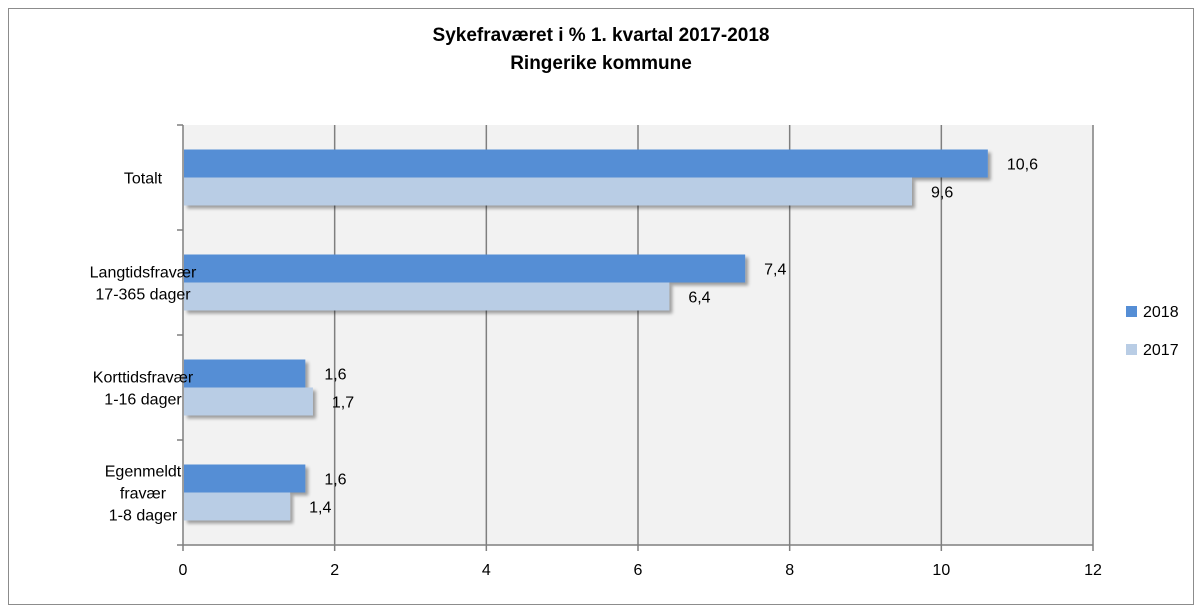 Image resolution: width=1202 pixels, height=613 pixels. I want to click on chart-title: Sykefraværet i % 1. kvartal 2017-2018, so click(601, 35).